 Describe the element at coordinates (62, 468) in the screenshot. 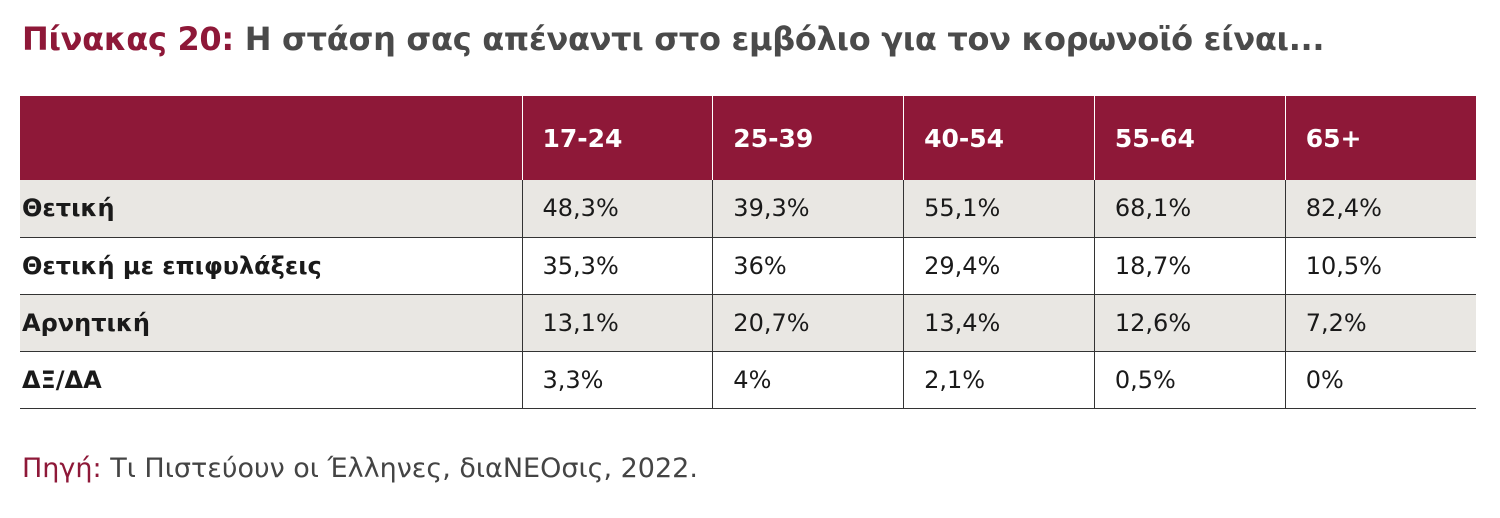

I see `source-label: Πηγή:` at that location.